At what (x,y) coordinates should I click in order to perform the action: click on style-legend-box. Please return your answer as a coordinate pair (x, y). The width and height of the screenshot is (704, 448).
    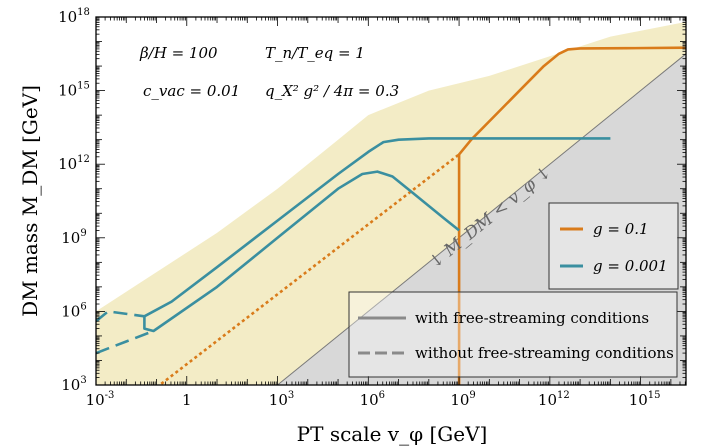
    Looking at the image, I should click on (513, 334).